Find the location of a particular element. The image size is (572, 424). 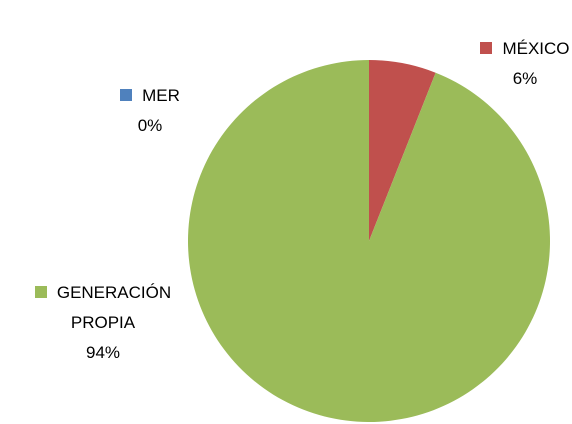

value-label: 0% is located at coordinates (150, 125).